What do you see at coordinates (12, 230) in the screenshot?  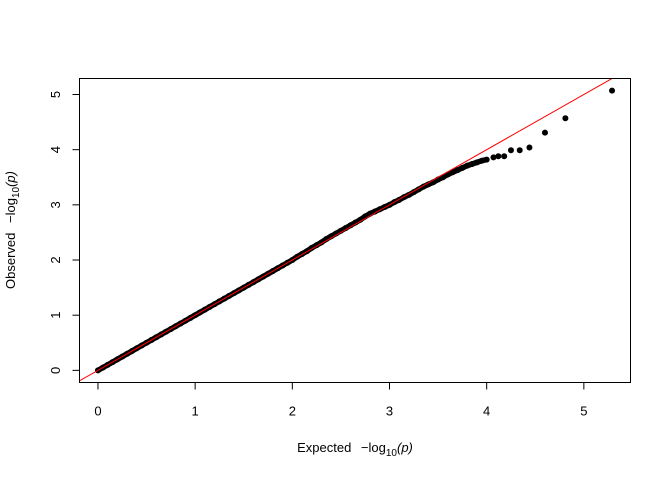 I see `y-axis-label: Observed −log10(p)` at bounding box center [12, 230].